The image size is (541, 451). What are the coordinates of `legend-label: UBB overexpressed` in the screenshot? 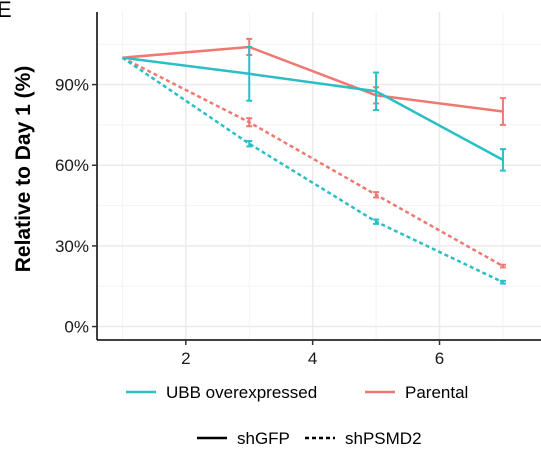 It's located at (241, 392).